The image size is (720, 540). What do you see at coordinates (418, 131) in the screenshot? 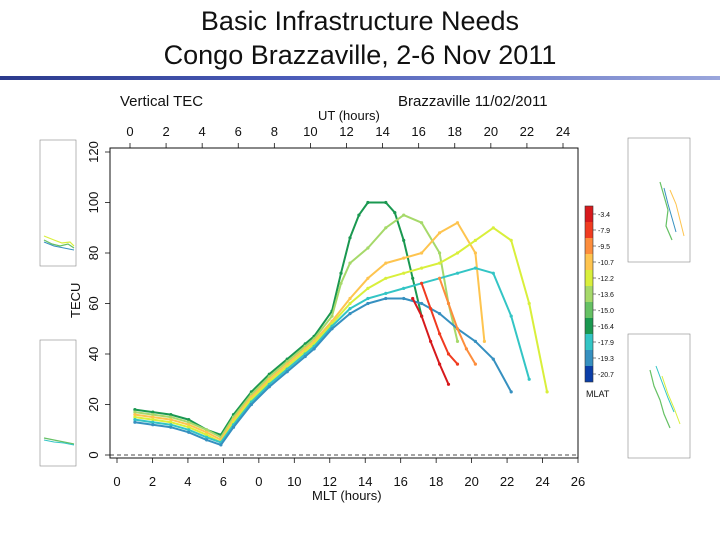
I see `top-tick-label: 16` at bounding box center [418, 131].